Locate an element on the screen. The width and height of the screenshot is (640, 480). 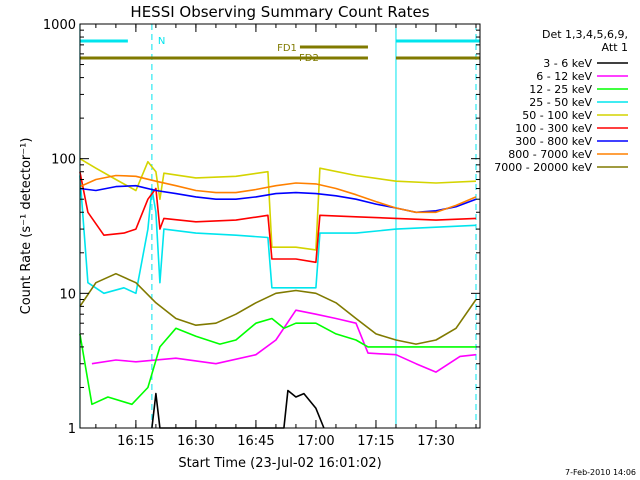
x-tick-label: 17:00 is located at coordinates (315, 441).